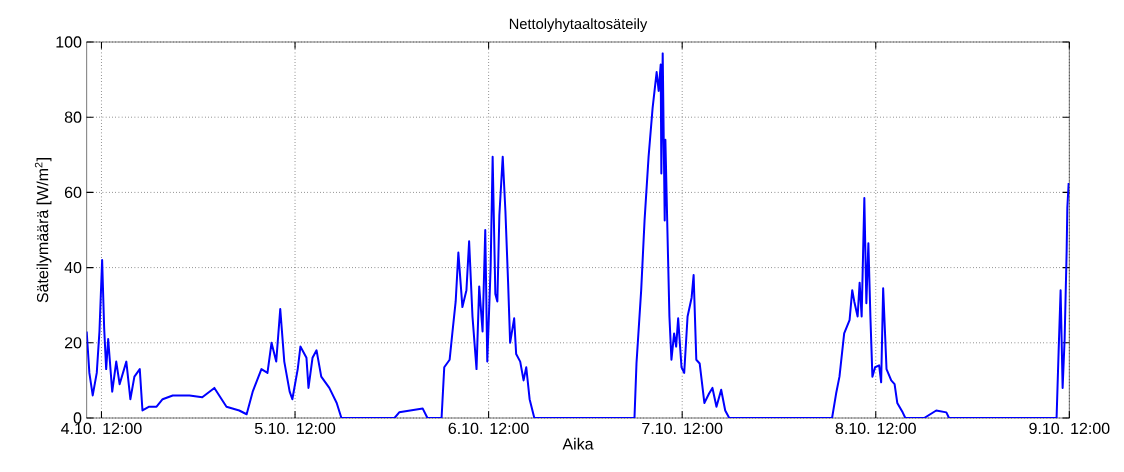 Image resolution: width=1124 pixels, height=472 pixels. What do you see at coordinates (73, 343) in the screenshot?
I see `y-tick-label: 20` at bounding box center [73, 343].